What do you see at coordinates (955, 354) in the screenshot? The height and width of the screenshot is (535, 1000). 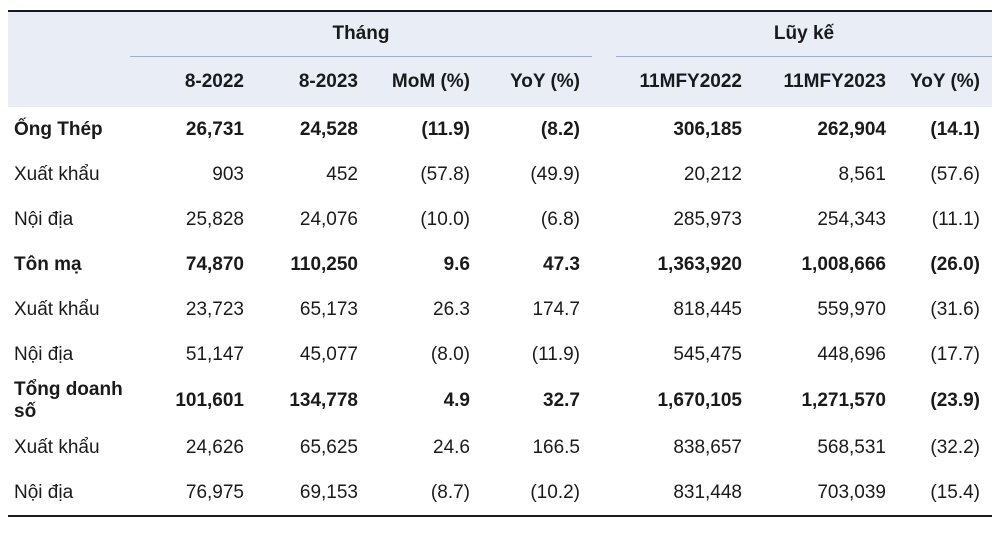 I see `cell: (17.7)` at bounding box center [955, 354].